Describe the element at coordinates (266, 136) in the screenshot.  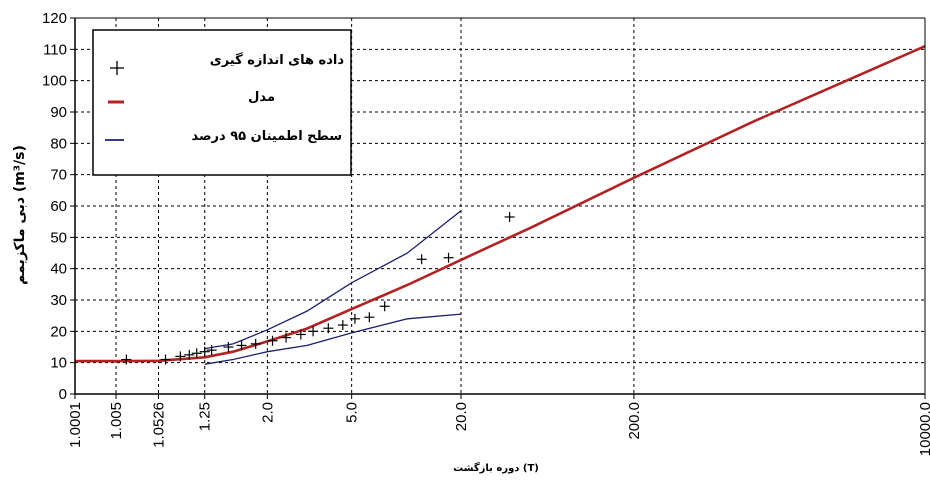
I see `legend-label-confidence: سطح اطمینان ۹۵ درصد` at that location.